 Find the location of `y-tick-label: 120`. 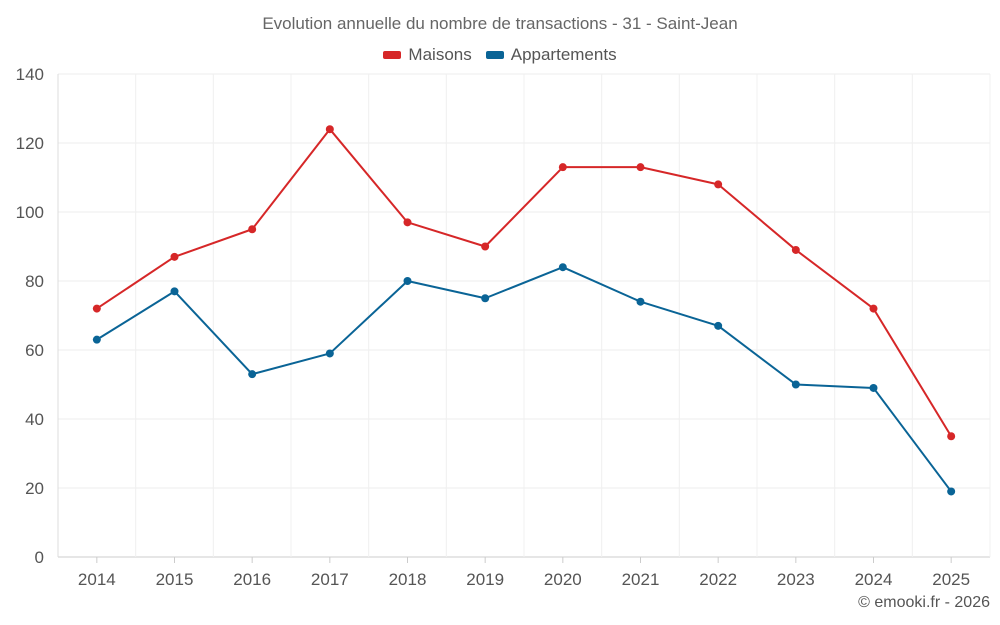

y-tick-label: 120 is located at coordinates (30, 143).